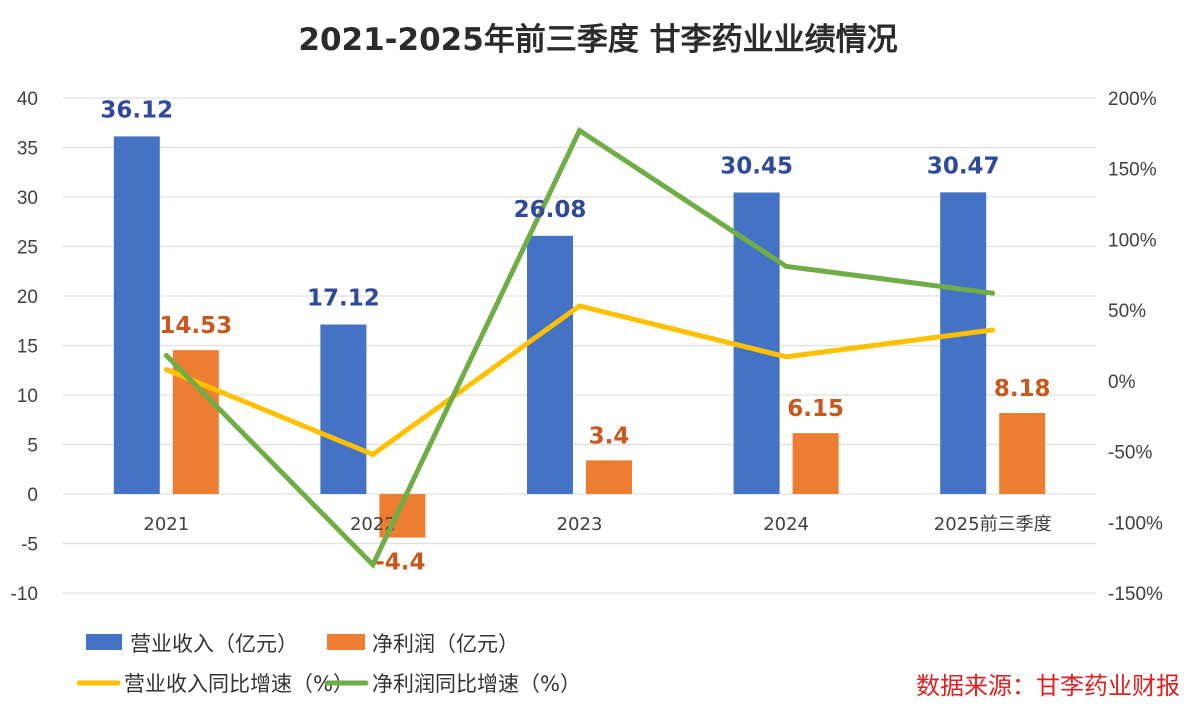 This screenshot has width=1196, height=720. Describe the element at coordinates (166, 524) in the screenshot. I see `x-tick-label: 2021` at that location.